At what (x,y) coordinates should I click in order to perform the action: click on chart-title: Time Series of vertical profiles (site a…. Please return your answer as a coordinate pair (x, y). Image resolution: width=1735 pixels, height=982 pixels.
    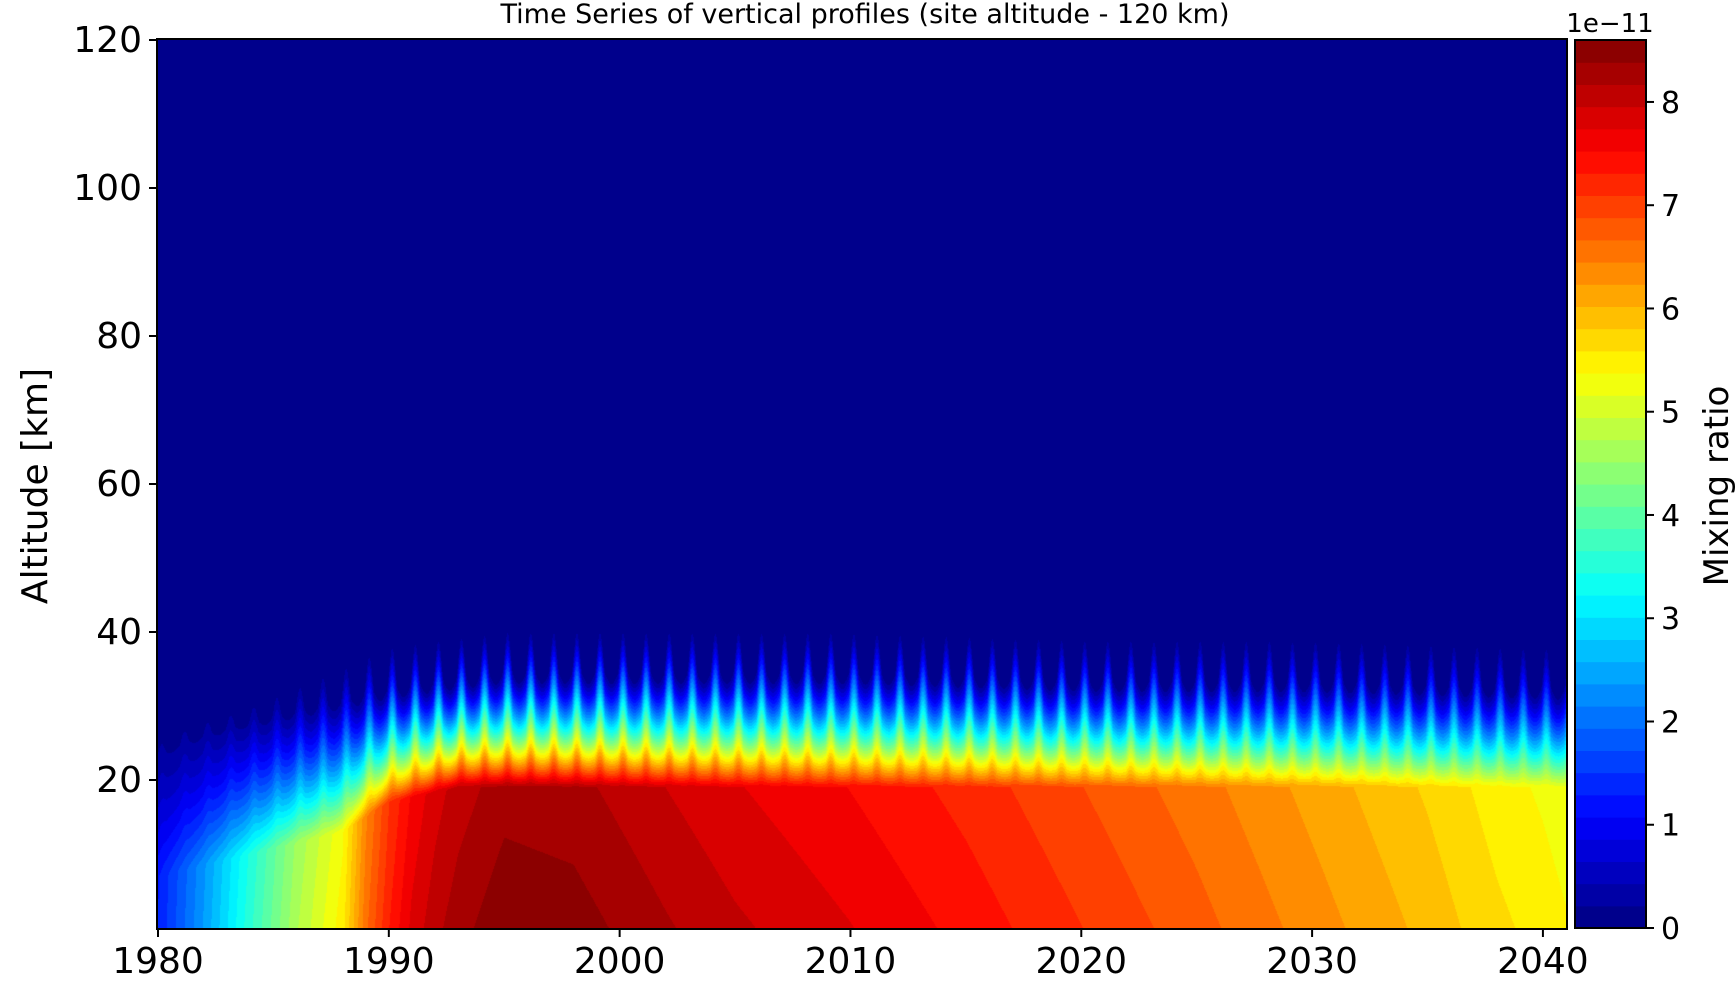
    Looking at the image, I should click on (864, 15).